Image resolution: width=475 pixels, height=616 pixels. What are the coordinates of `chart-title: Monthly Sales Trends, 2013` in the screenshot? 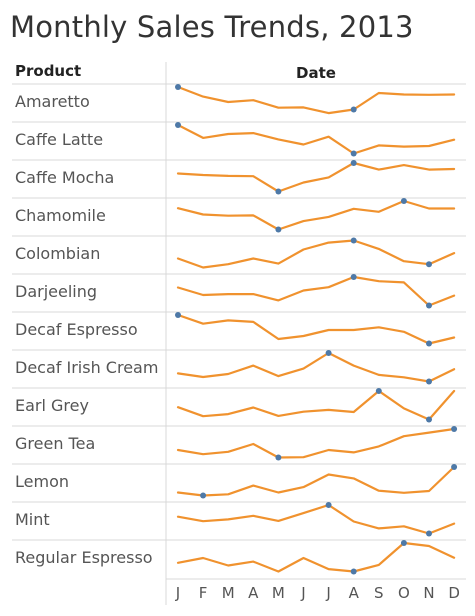 It's located at (212, 27).